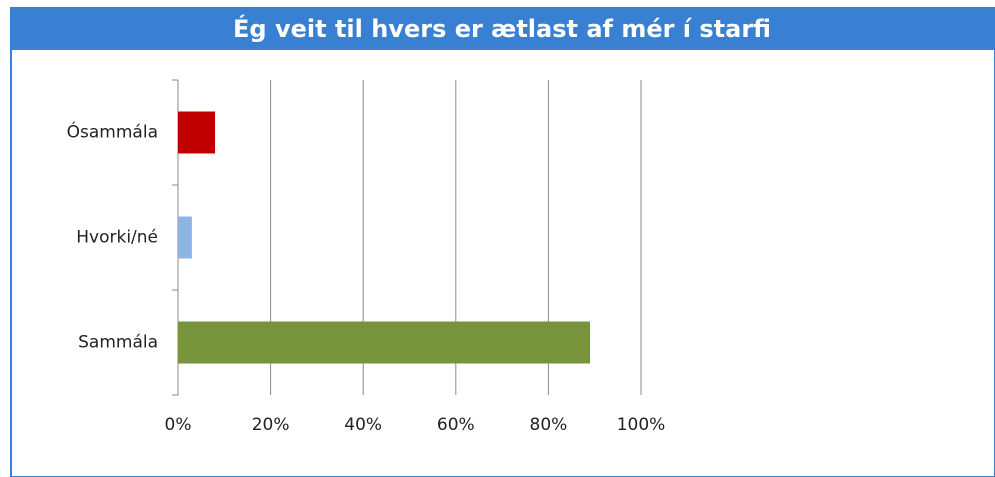 The width and height of the screenshot is (995, 477). Describe the element at coordinates (112, 132) in the screenshot. I see `y-tick-label: Ósammála` at that location.